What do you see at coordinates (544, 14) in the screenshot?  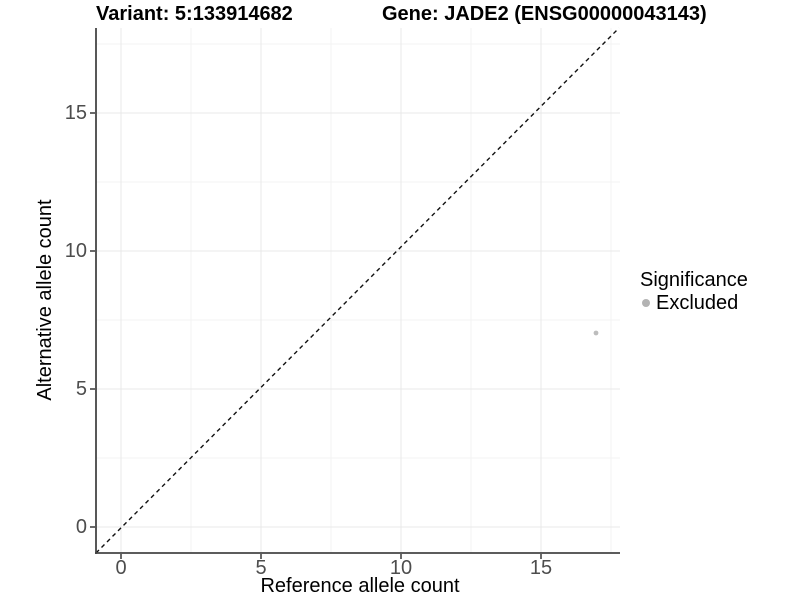 I see `plot-title-gene: Gene: JADE2 (ENSG00000043143)` at bounding box center [544, 14].